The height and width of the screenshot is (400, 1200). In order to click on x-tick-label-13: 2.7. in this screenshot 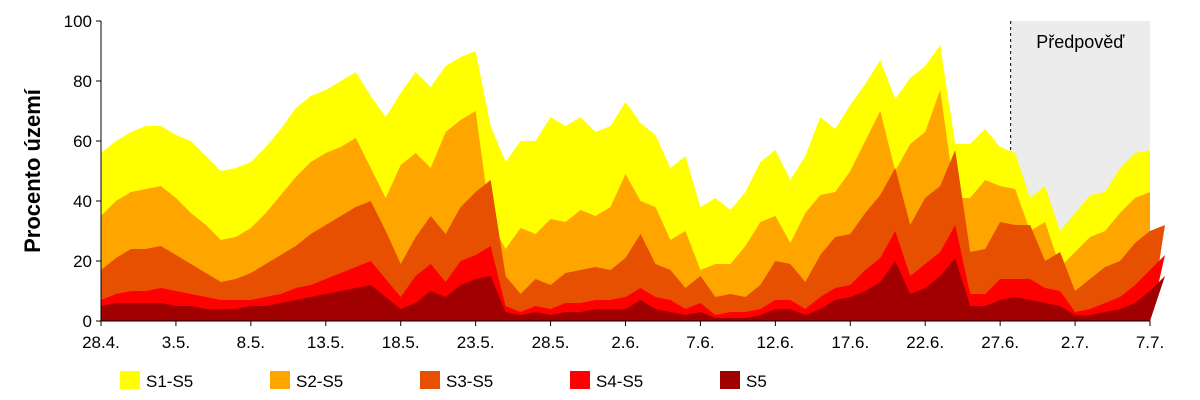, I will do `click(1075, 342)`.